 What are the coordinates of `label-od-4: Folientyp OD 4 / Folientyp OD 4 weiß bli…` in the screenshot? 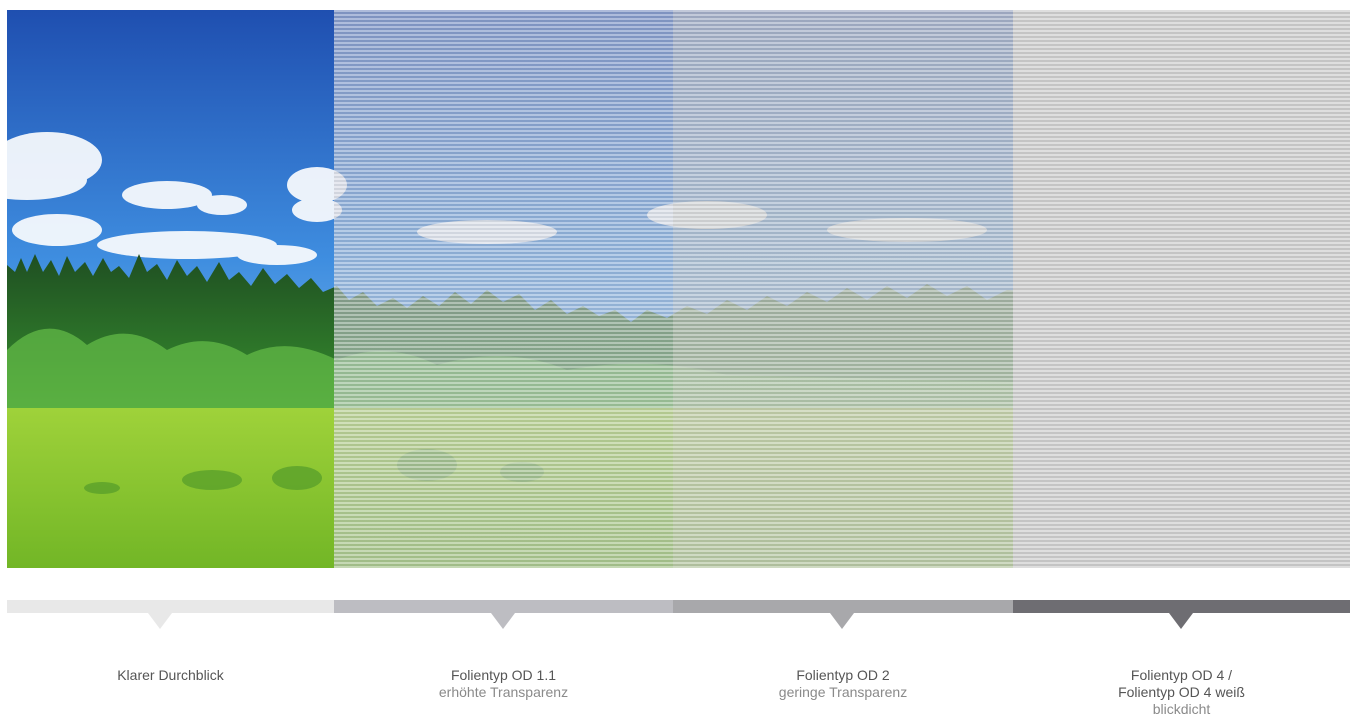 It's located at (1181, 692).